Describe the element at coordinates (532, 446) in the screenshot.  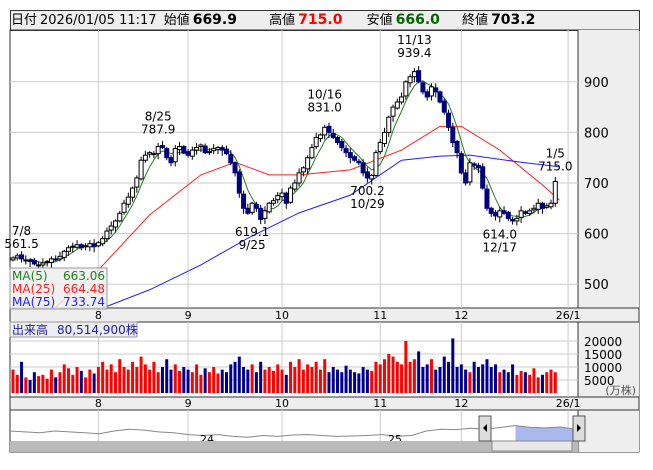
I see `nav-scrollbar-thumb` at that location.